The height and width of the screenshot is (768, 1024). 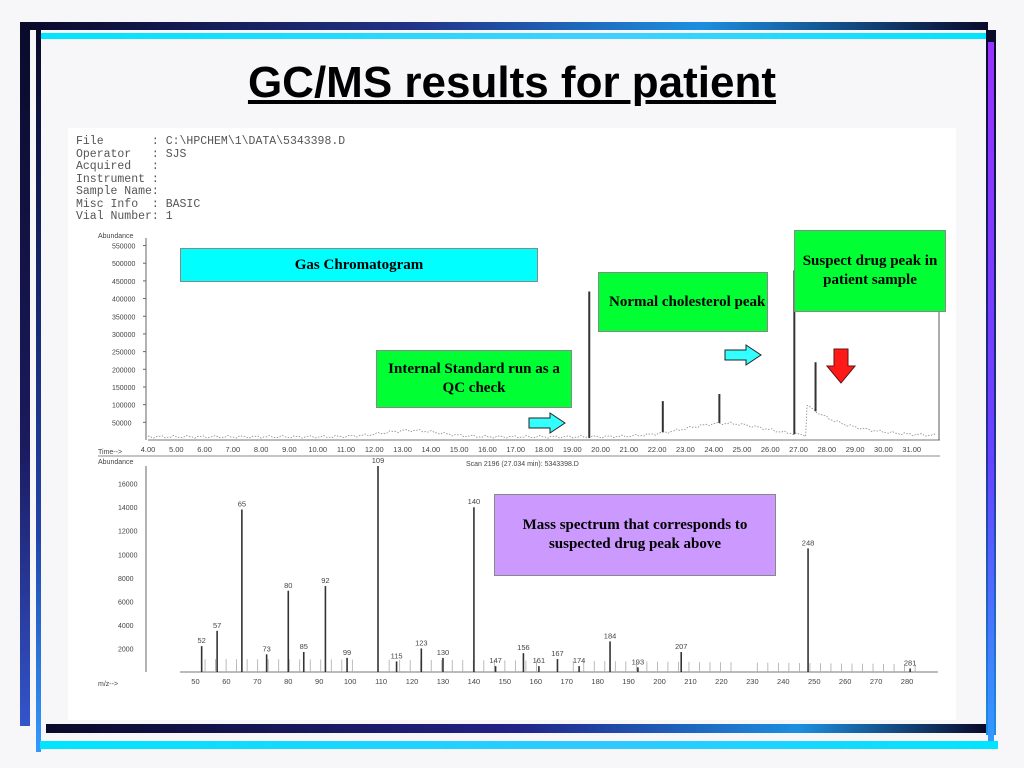 What do you see at coordinates (690, 681) in the screenshot?
I see `ms-x-tick-label: 210` at bounding box center [690, 681].